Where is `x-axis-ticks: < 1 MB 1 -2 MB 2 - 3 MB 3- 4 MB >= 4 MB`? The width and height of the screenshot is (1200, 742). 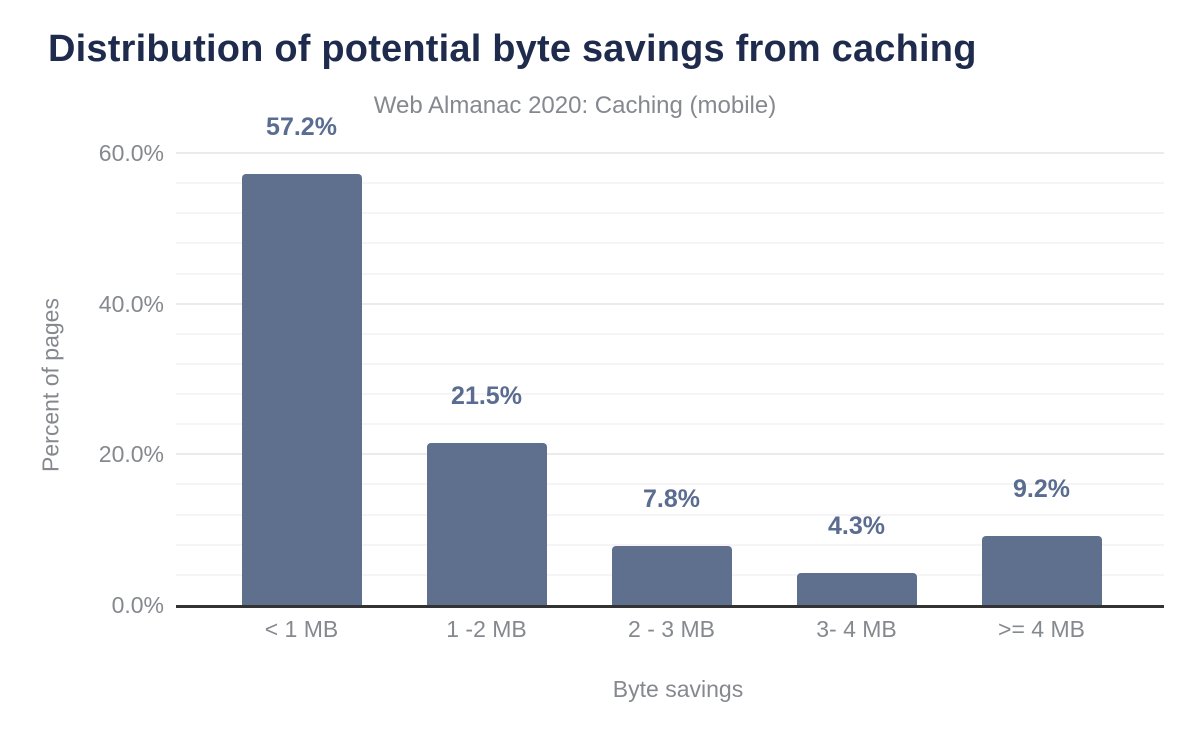
x-axis-ticks: < 1 MB 1 -2 MB 2 - 3 MB 3- 4 MB >= 4 MB is located at coordinates (671, 629).